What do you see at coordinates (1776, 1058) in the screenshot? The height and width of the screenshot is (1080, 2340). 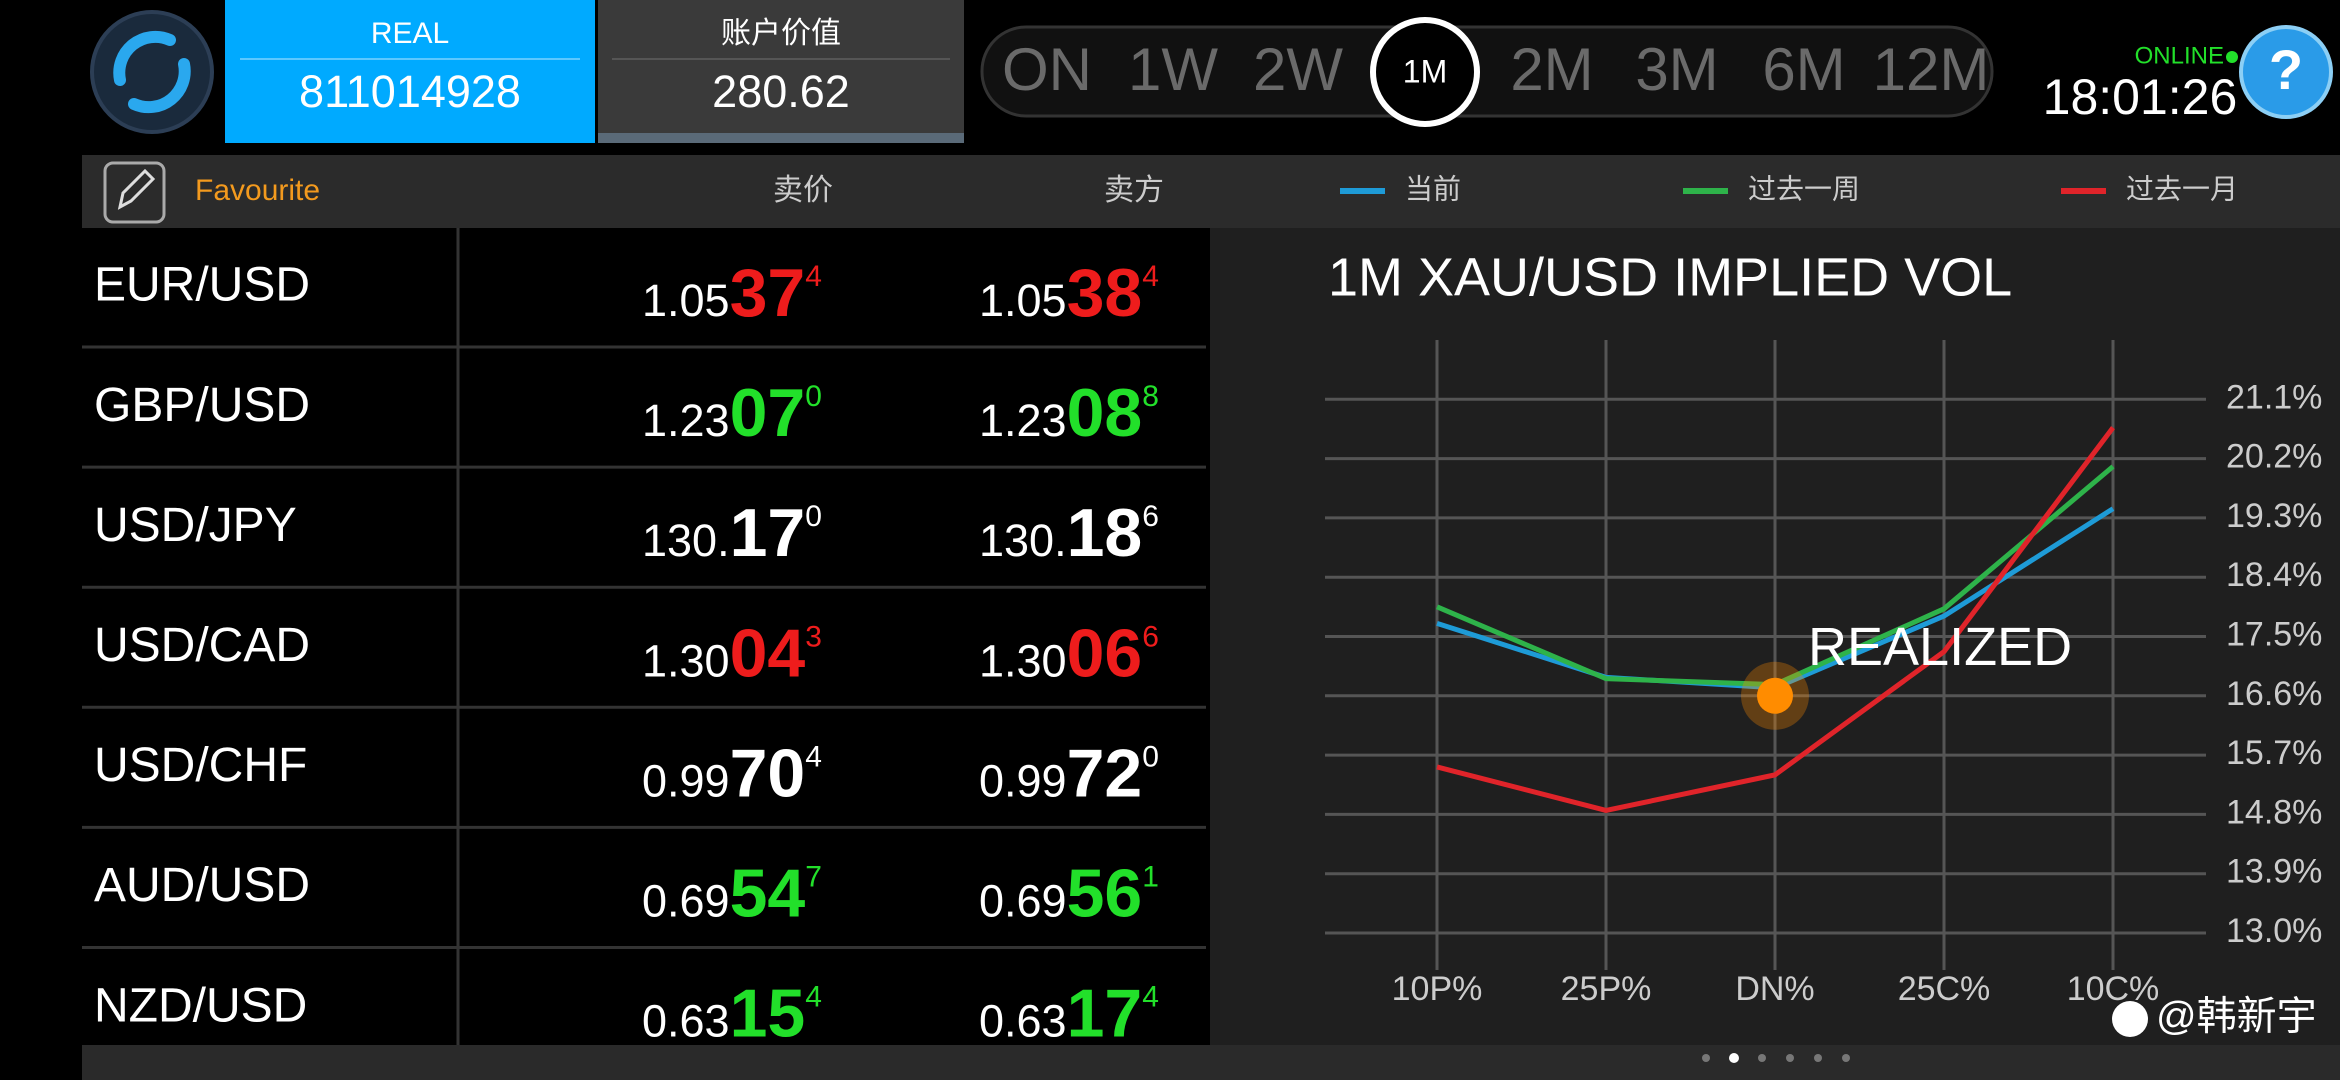 I see `page-dots` at bounding box center [1776, 1058].